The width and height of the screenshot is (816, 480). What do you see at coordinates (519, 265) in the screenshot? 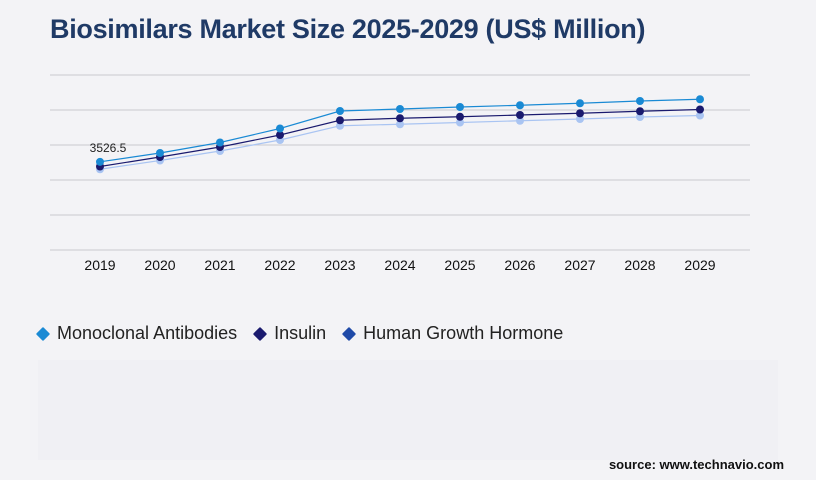
I see `x-tick-label: 2026` at bounding box center [519, 265].